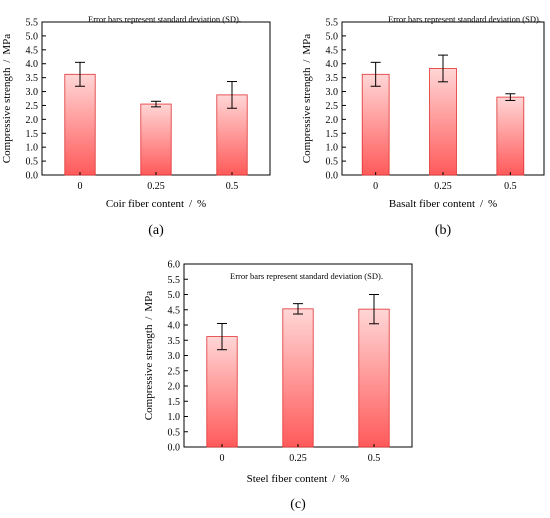 Image resolution: width=550 pixels, height=518 pixels. What do you see at coordinates (298, 504) in the screenshot?
I see `panel-label: (c)` at bounding box center [298, 504].